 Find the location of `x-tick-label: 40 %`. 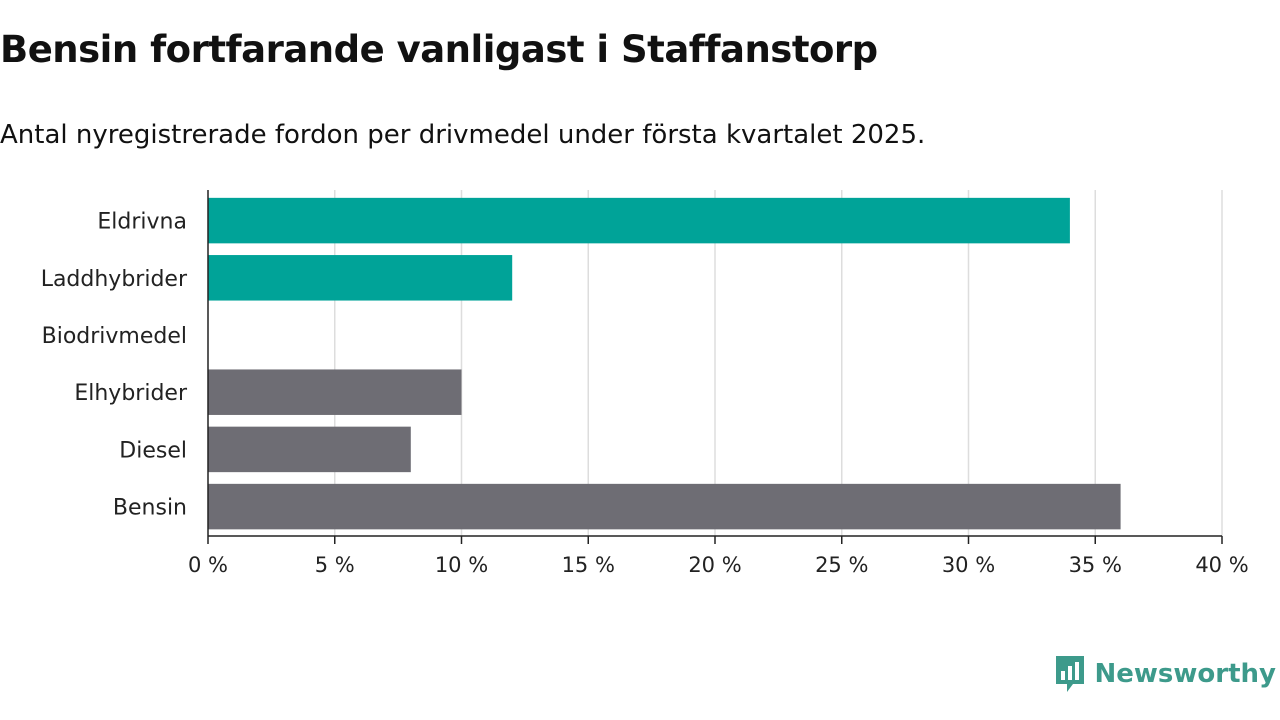

x-tick-label: 40 % is located at coordinates (1221, 565).